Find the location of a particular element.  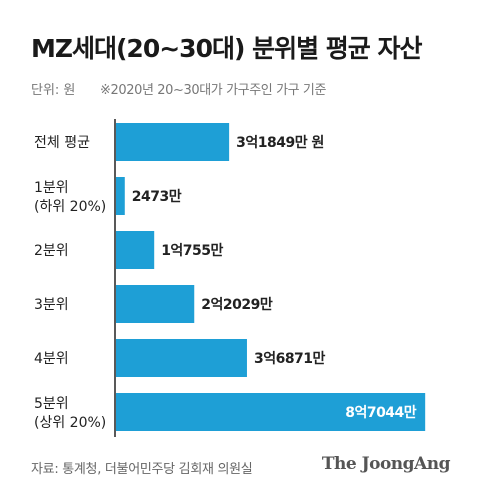

value-label-1: 3억1849만 원 is located at coordinates (280, 143).